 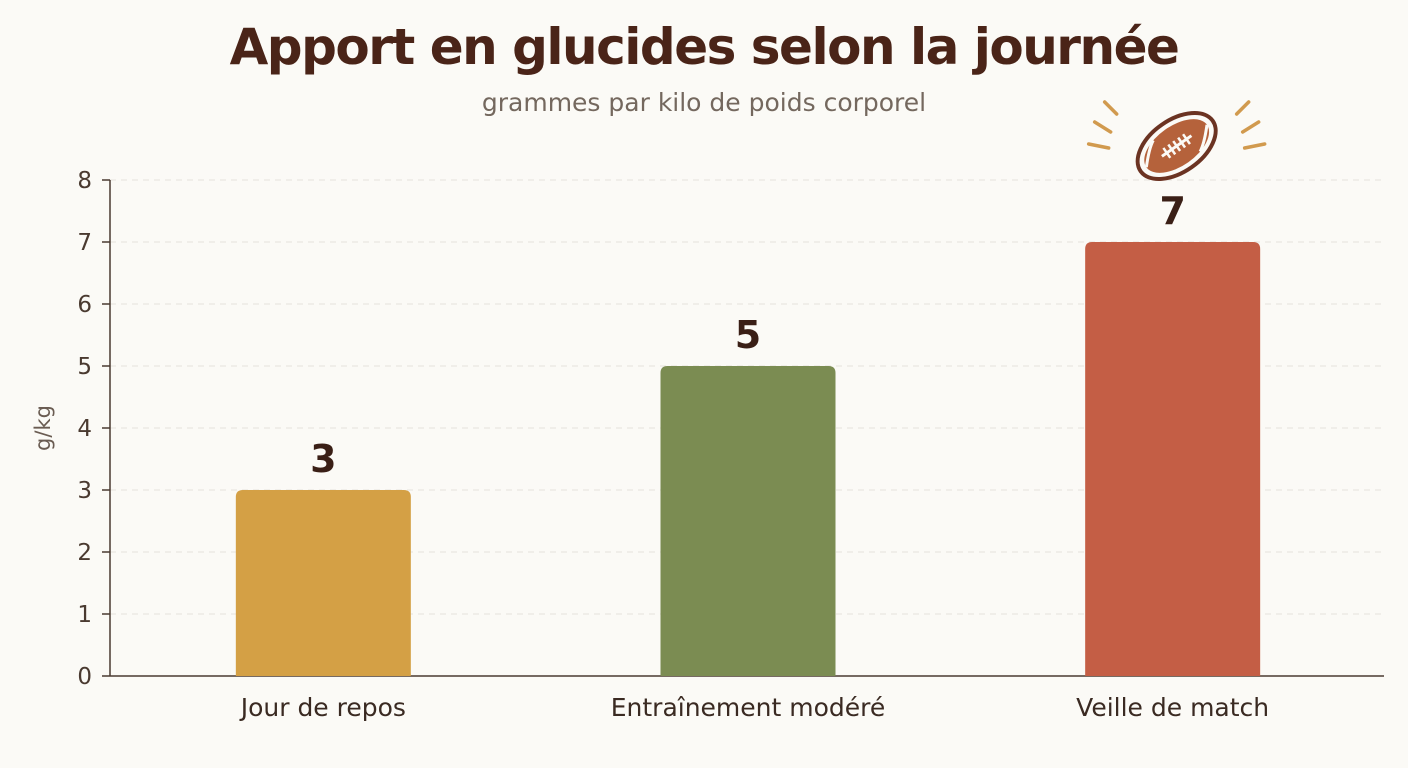 What do you see at coordinates (84, 305) in the screenshot?
I see `y-tick-label: 6` at bounding box center [84, 305].